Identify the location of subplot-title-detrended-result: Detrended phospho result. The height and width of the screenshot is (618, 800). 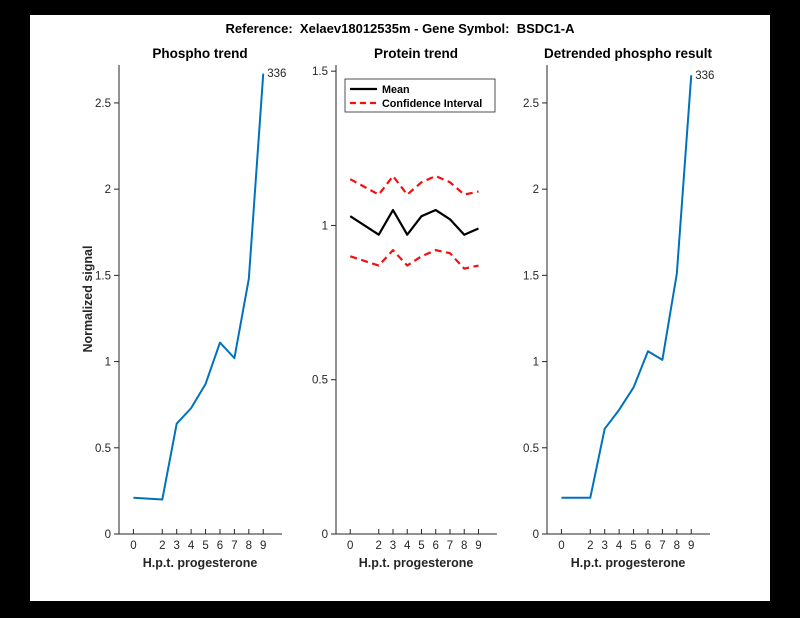
(627, 53).